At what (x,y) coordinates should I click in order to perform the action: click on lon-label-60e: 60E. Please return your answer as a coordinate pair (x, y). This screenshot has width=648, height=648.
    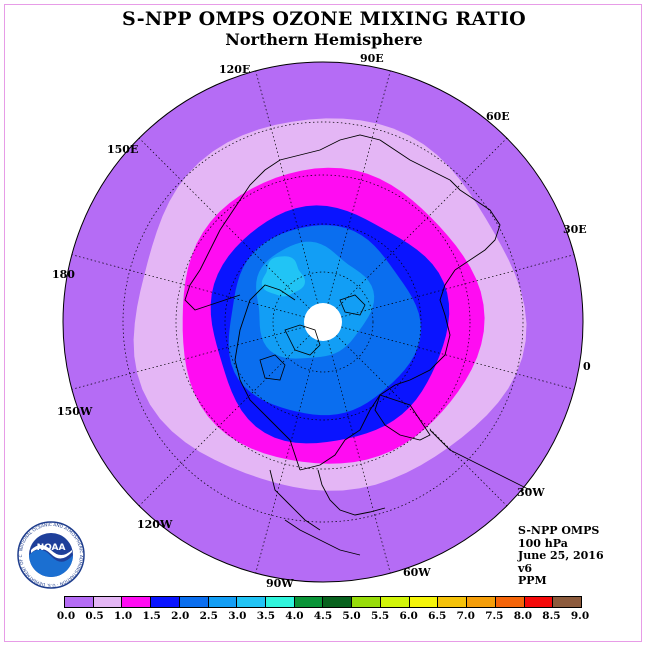
    Looking at the image, I should click on (498, 116).